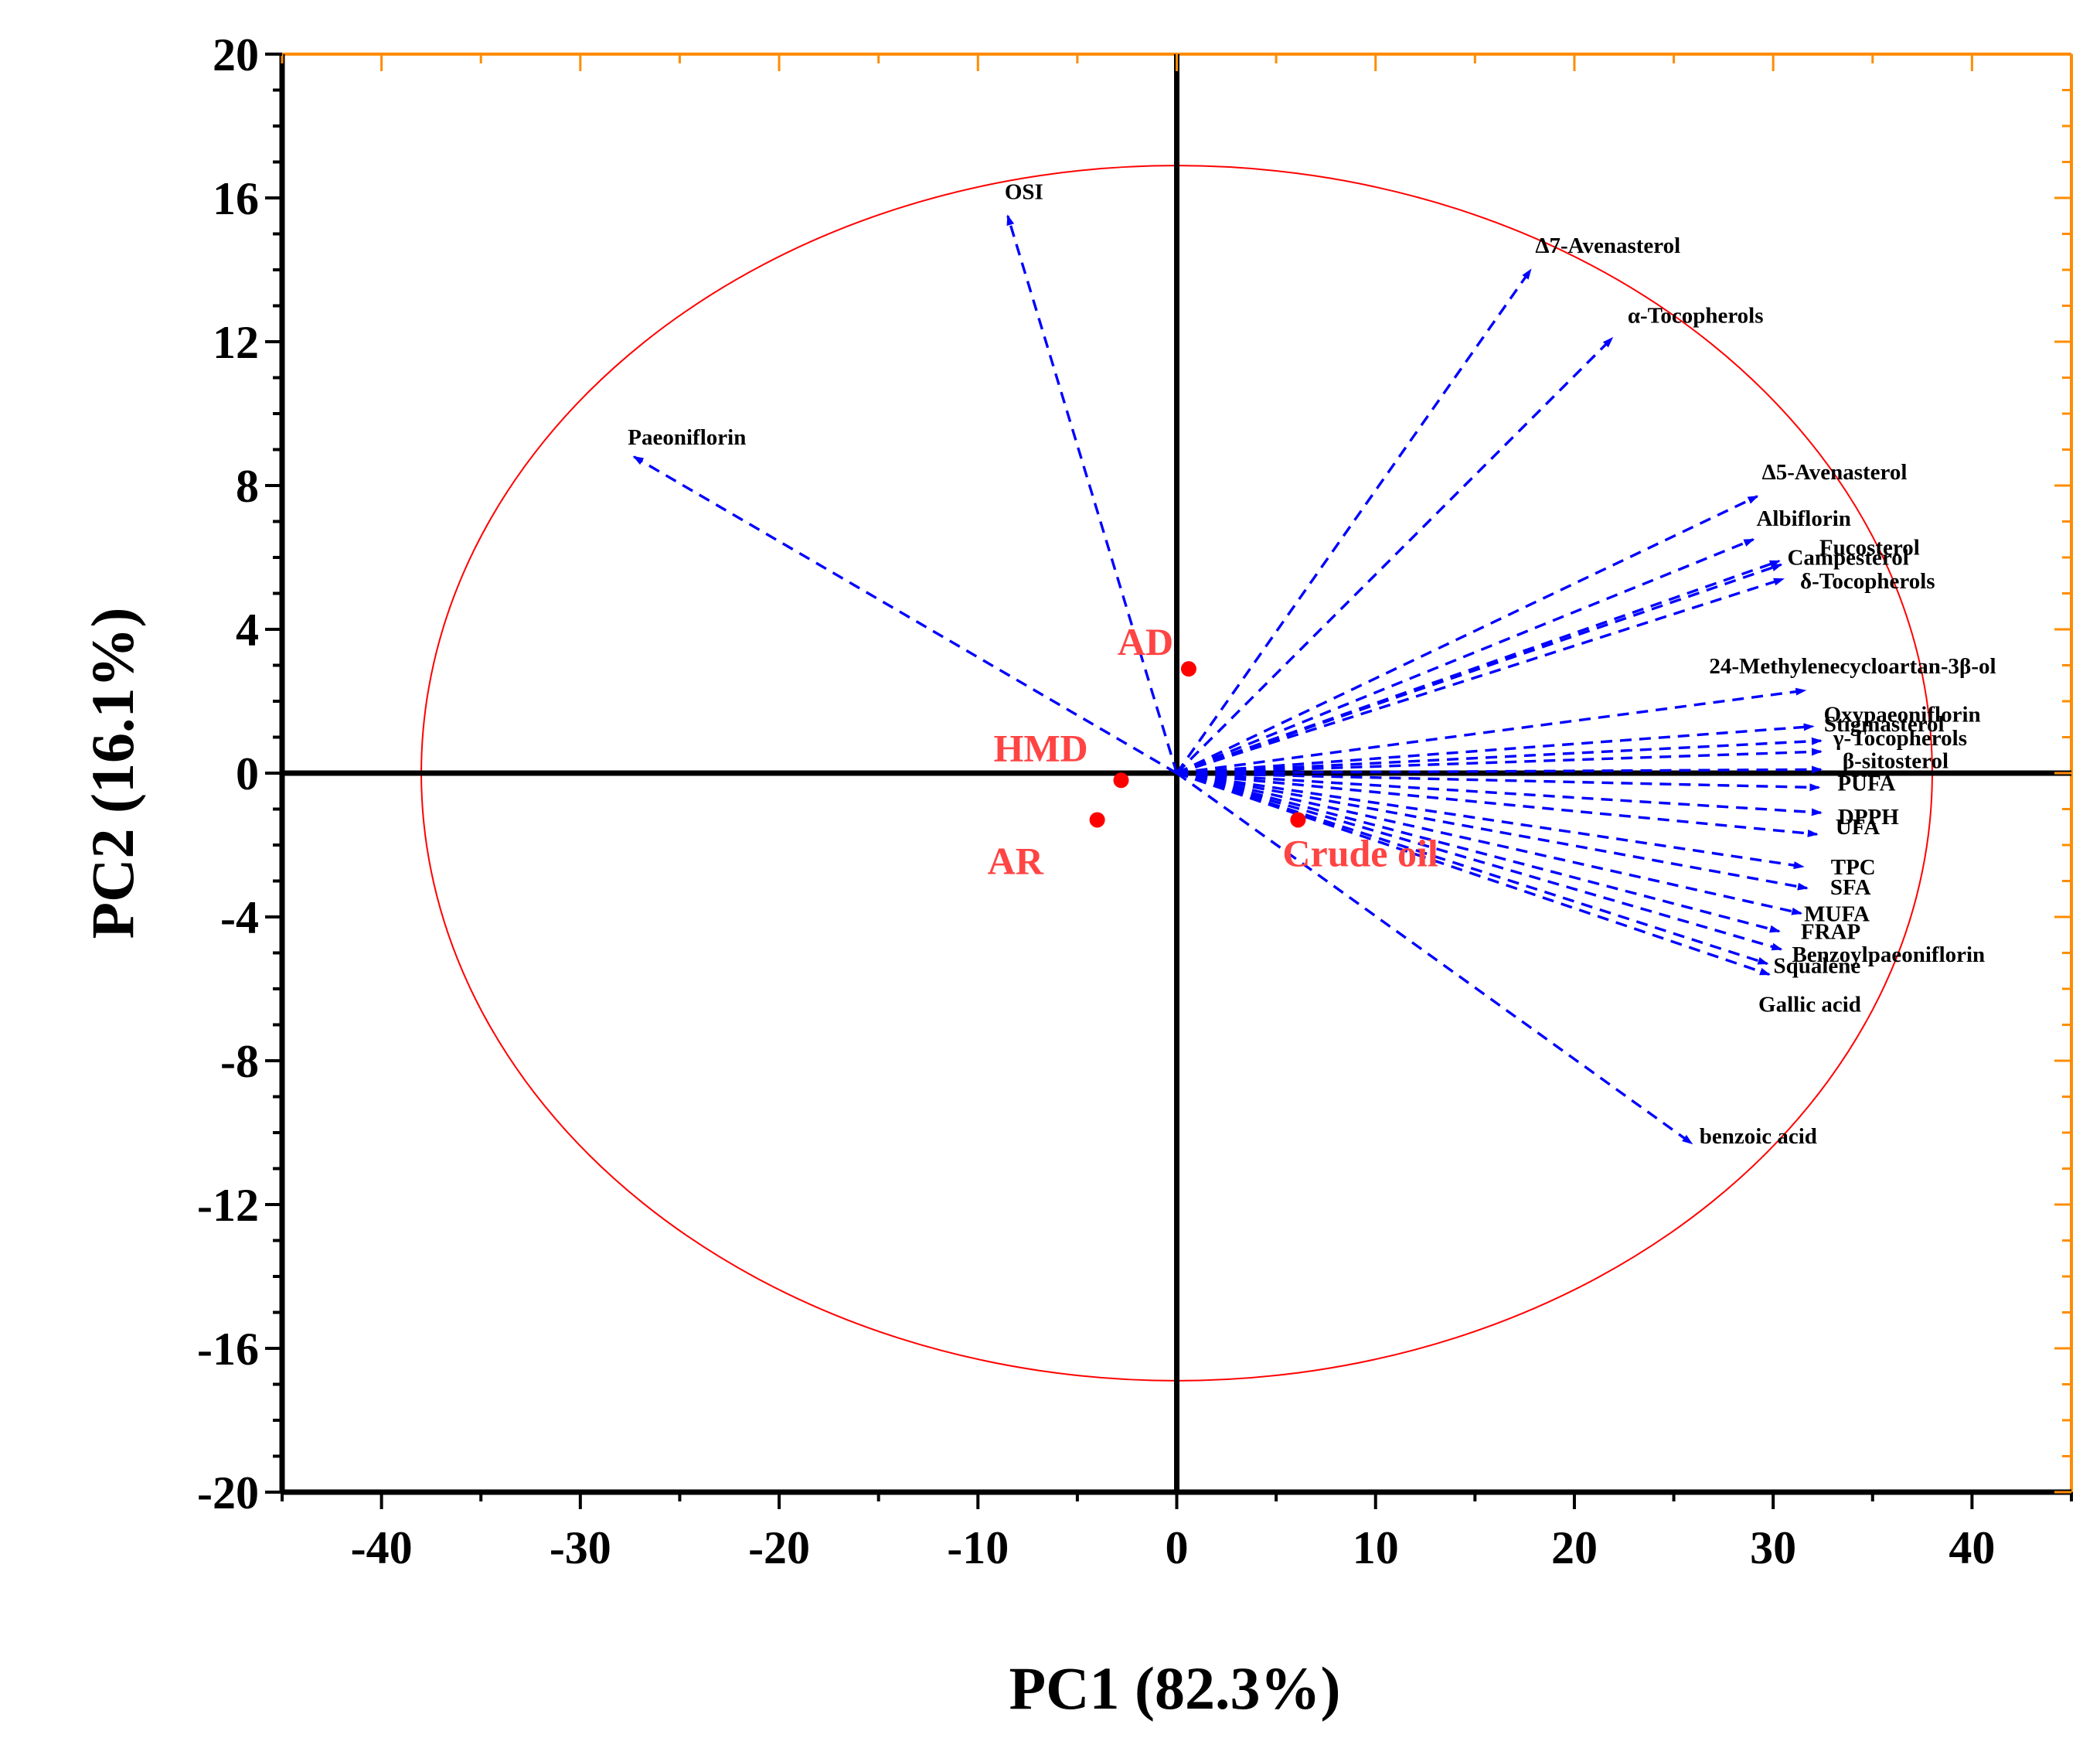 The image size is (2100, 1738). Describe the element at coordinates (1850, 887) in the screenshot. I see `loading-label: SFA` at that location.